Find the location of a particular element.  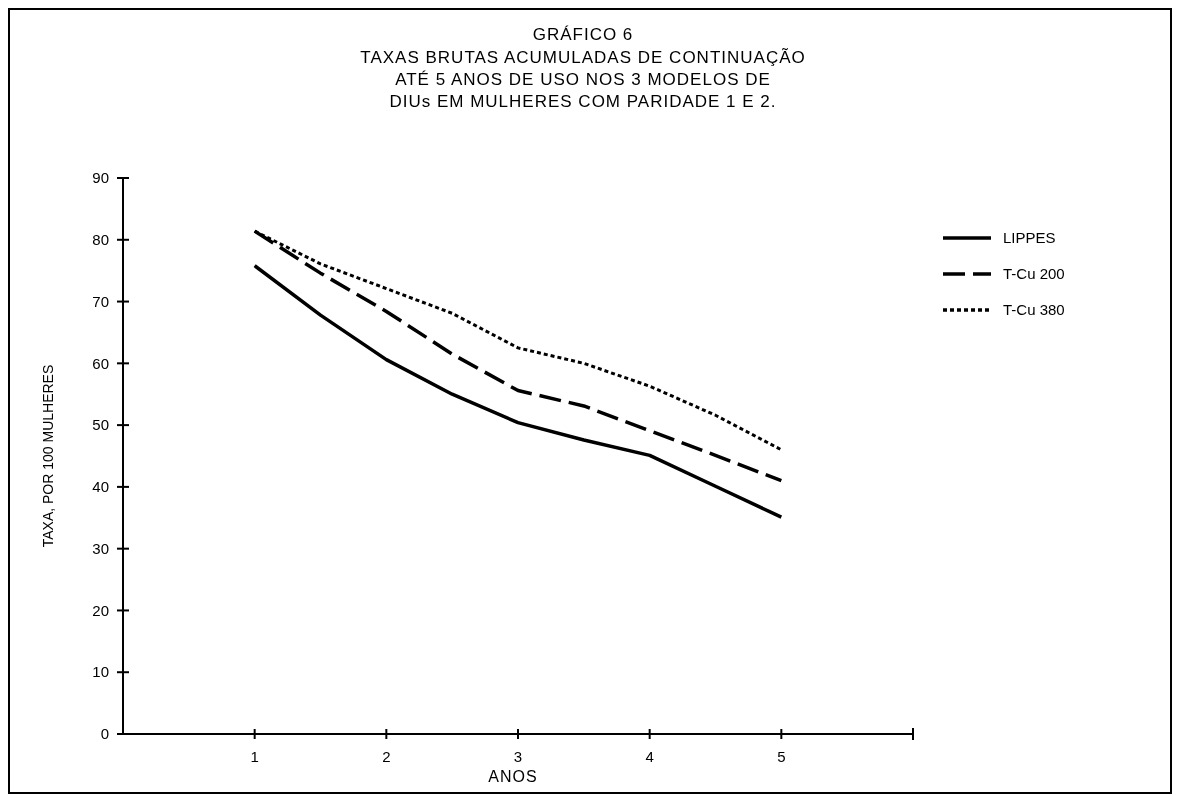

y-tick-label: 40 is located at coordinates (100, 487).